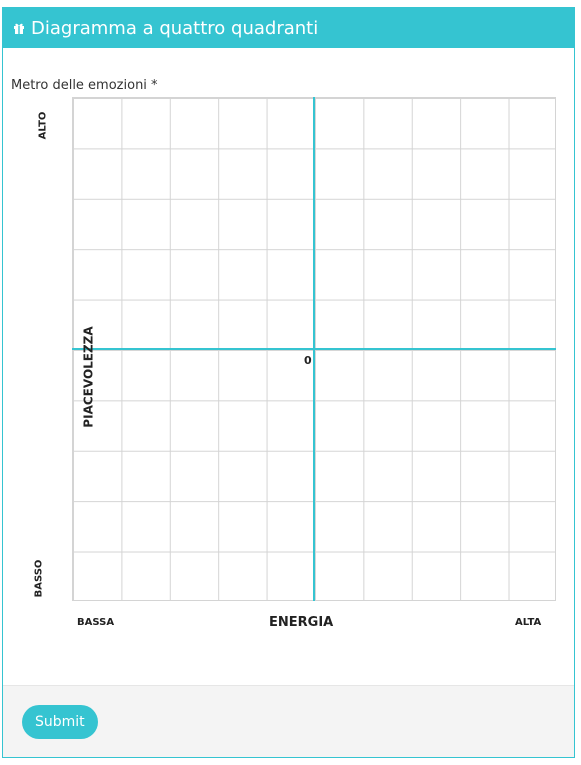  Describe the element at coordinates (19, 28) in the screenshot. I see `gift-icon` at that location.